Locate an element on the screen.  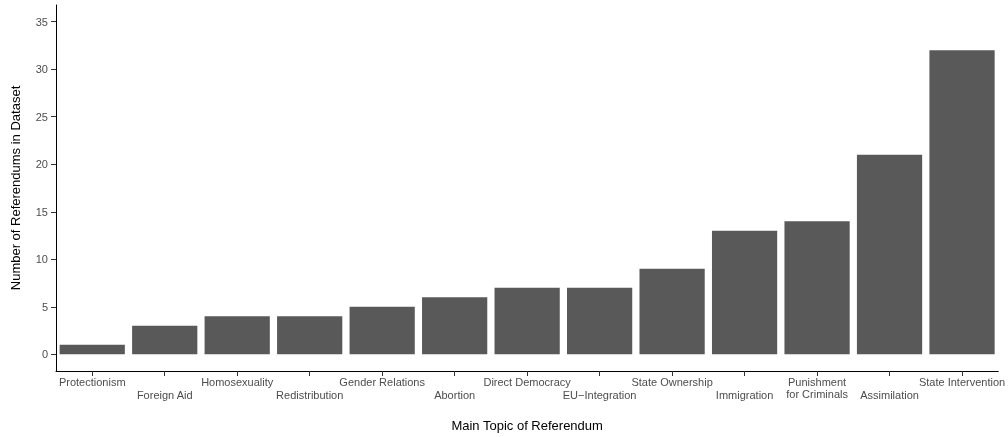
y-tick-label: 20 is located at coordinates (41, 164).